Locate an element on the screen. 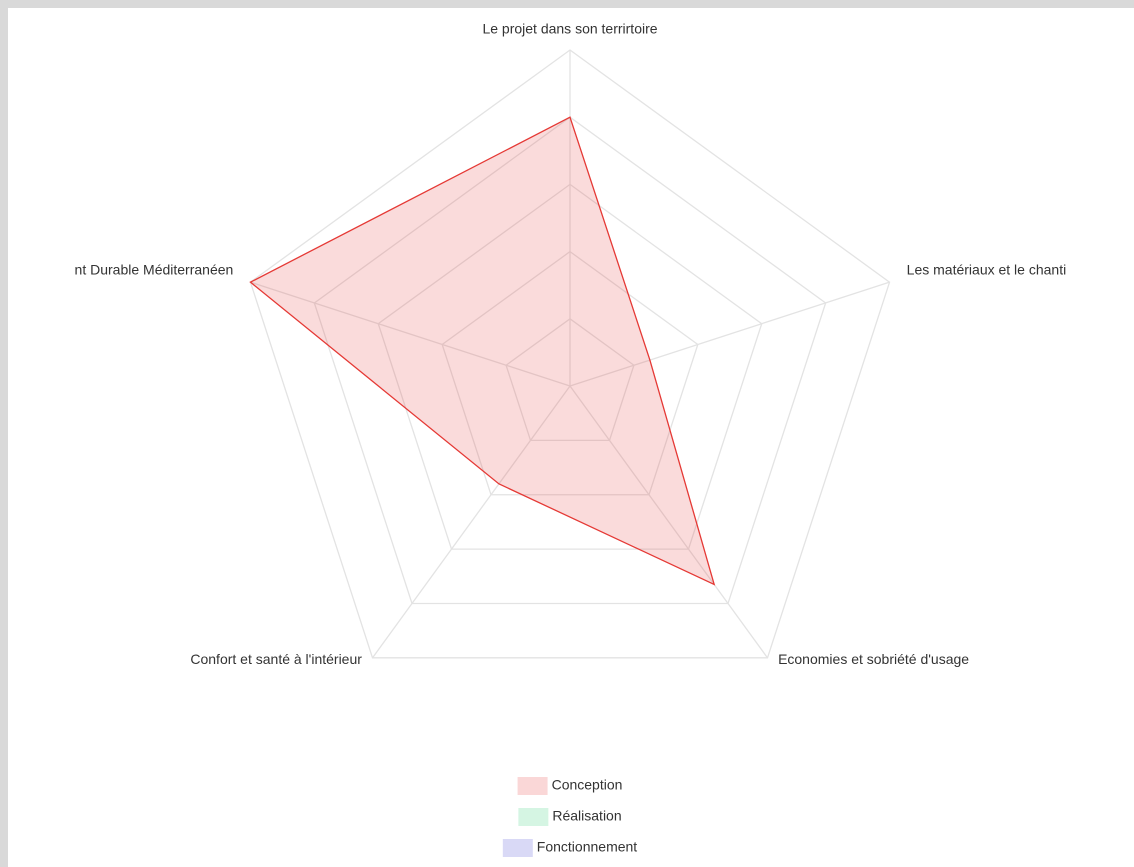  axis-label: Confort et santé à l'intérieur is located at coordinates (276, 659).